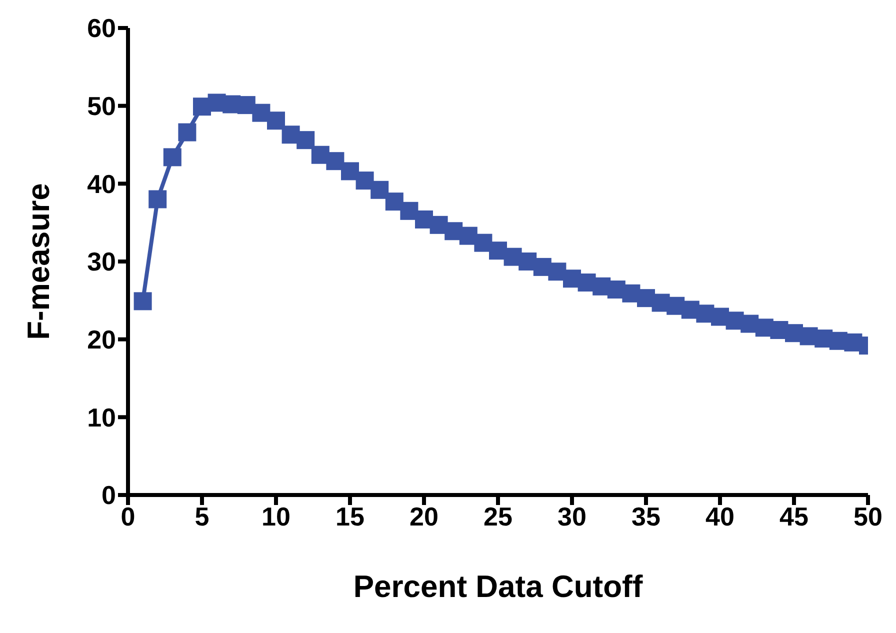 The width and height of the screenshot is (896, 633). What do you see at coordinates (498, 586) in the screenshot?
I see `x-axis-title: Percent Data Cutoff` at bounding box center [498, 586].